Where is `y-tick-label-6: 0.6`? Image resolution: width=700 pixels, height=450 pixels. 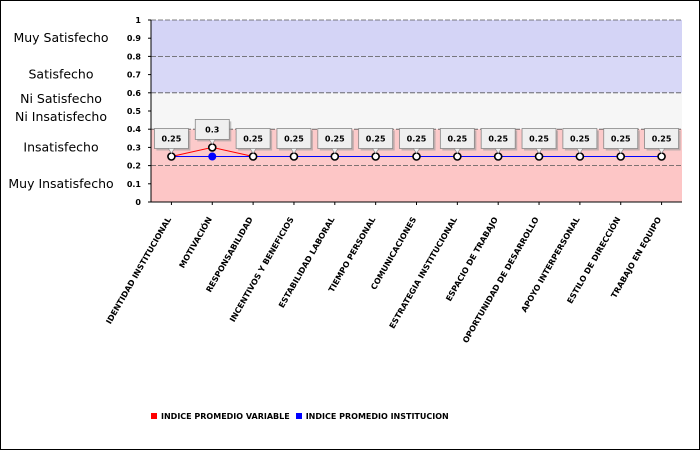
y-tick-label-6: 0.6 is located at coordinates (134, 93).